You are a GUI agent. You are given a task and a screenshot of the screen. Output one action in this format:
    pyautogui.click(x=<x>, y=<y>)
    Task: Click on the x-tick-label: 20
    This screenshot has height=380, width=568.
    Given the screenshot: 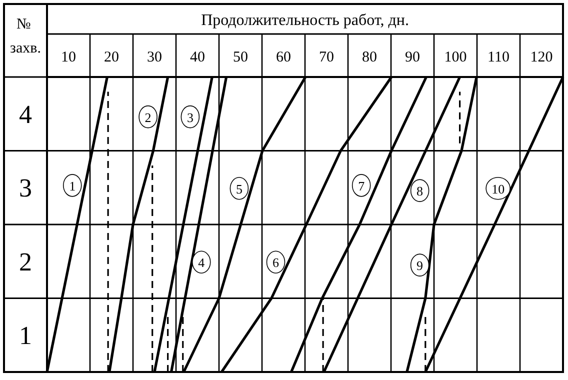 What is the action you would take?
    pyautogui.click(x=111, y=58)
    